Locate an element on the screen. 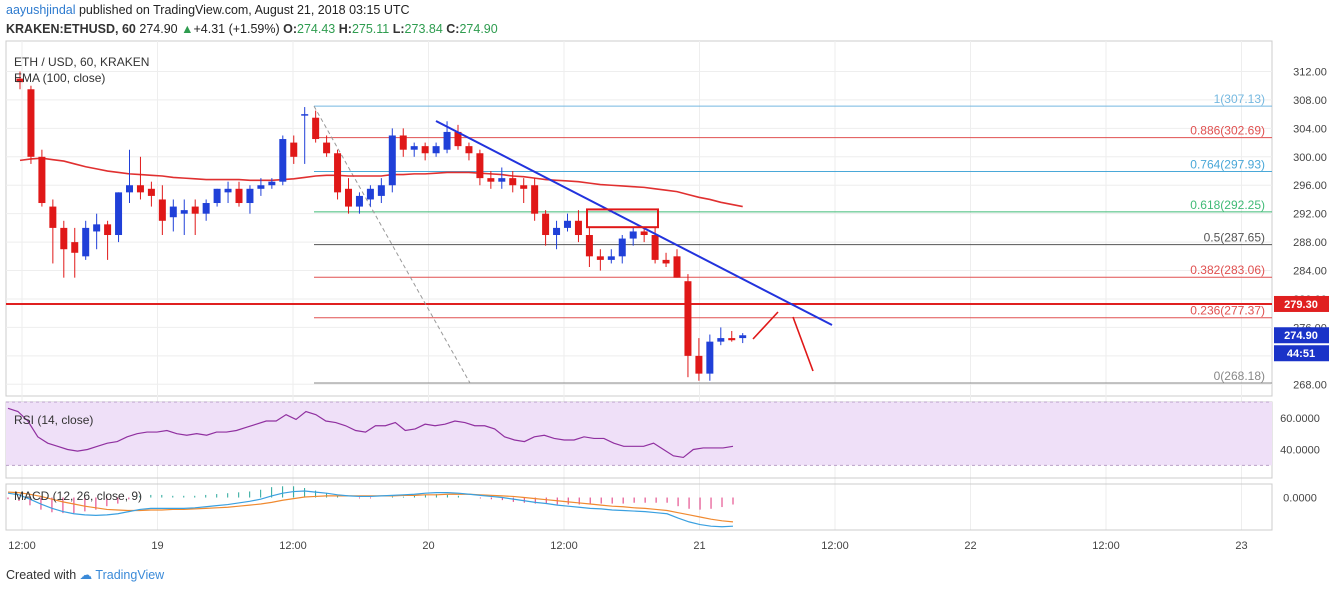 The image size is (1330, 592). fib-level-label: 0.382(283.06) is located at coordinates (1227, 270).